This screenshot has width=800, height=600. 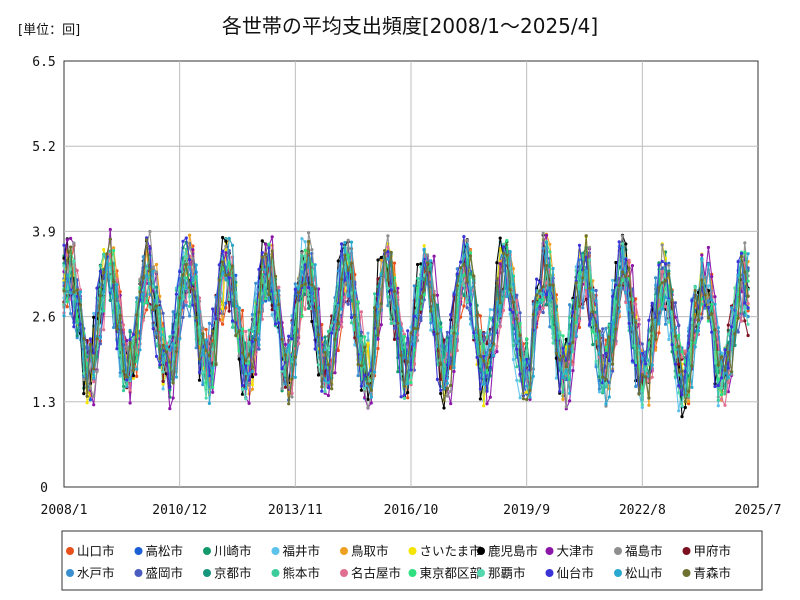 I want to click on legend-item: 甲府市, so click(x=706, y=551).